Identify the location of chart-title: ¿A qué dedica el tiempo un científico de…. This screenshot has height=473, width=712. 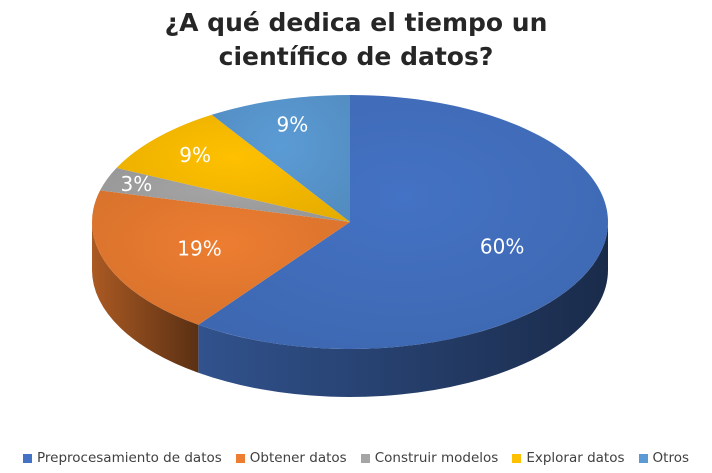
(356, 40).